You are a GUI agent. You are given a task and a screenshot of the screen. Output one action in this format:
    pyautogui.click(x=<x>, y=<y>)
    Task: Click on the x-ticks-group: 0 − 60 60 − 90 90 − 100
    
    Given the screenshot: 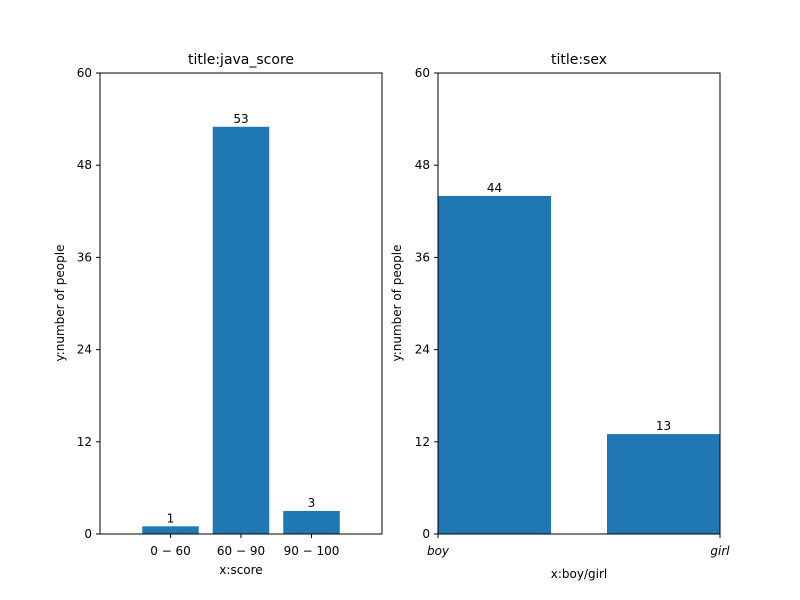 What is the action you would take?
    pyautogui.click(x=244, y=546)
    